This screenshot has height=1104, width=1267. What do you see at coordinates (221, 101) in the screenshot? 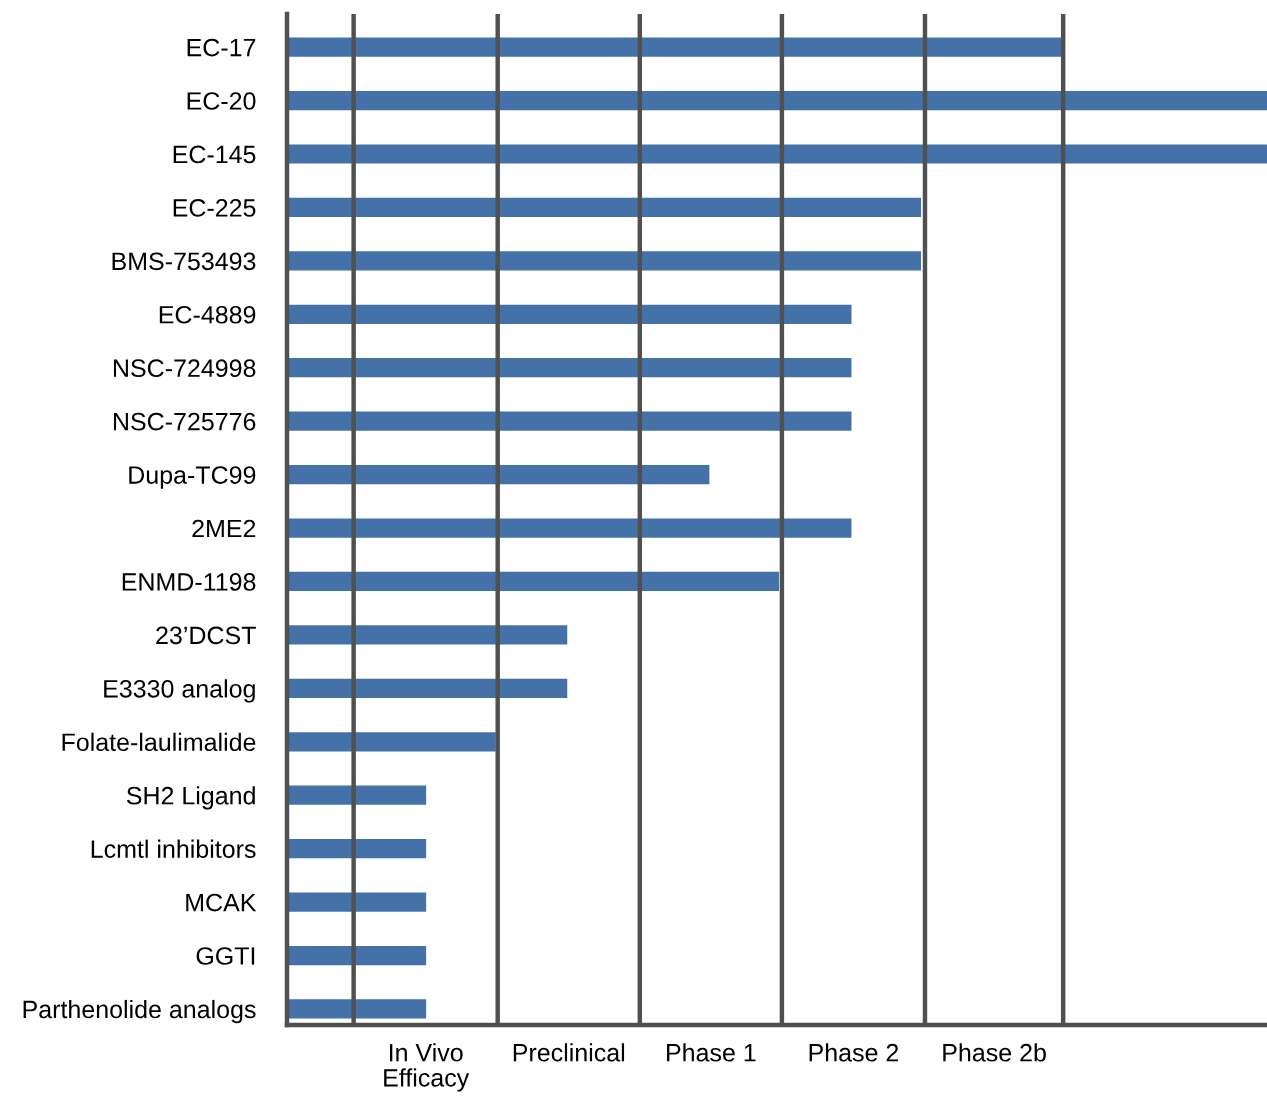
I see `y-tick-label: EC-20` at bounding box center [221, 101].